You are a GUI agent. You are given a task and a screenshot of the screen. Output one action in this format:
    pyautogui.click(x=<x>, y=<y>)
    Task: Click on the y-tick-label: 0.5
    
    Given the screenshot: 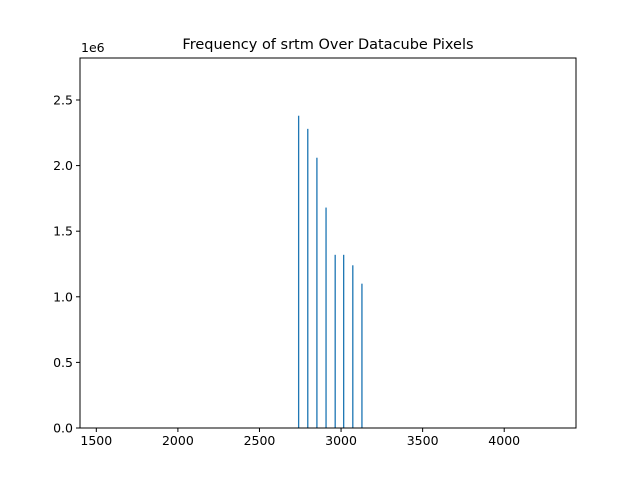 What is the action you would take?
    pyautogui.click(x=63, y=362)
    